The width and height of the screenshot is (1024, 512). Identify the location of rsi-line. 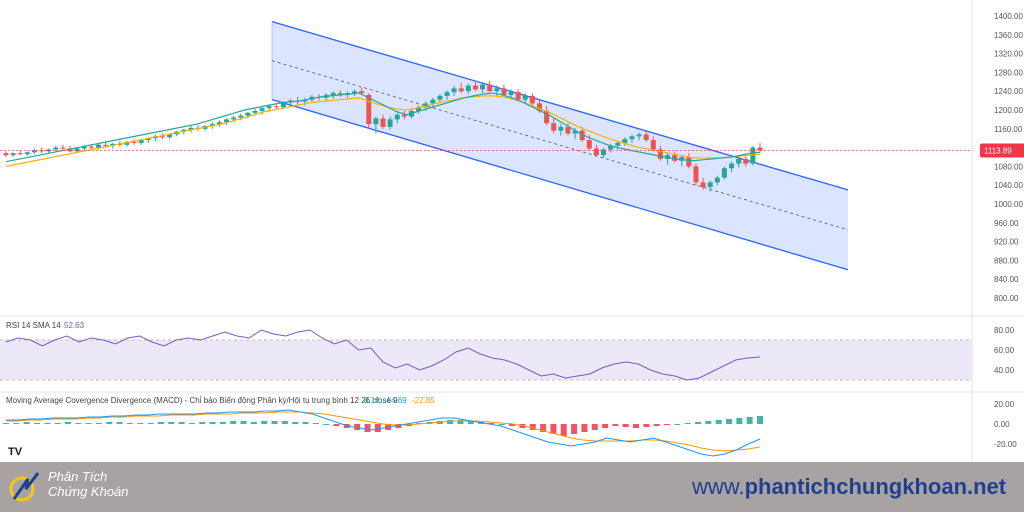
(383, 355).